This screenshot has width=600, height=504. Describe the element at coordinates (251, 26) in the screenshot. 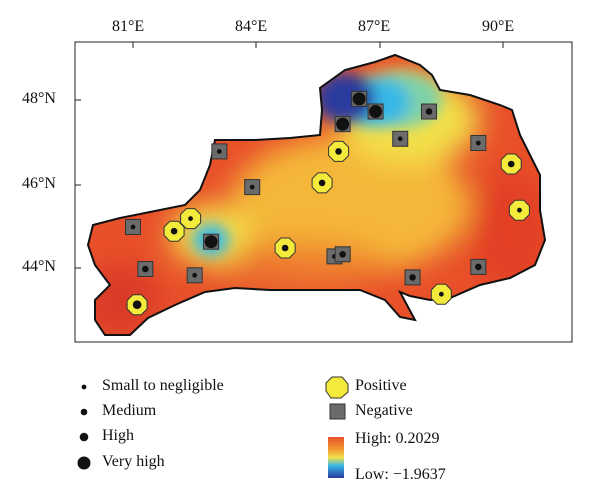

I see `lon-label-84: 84°E` at that location.